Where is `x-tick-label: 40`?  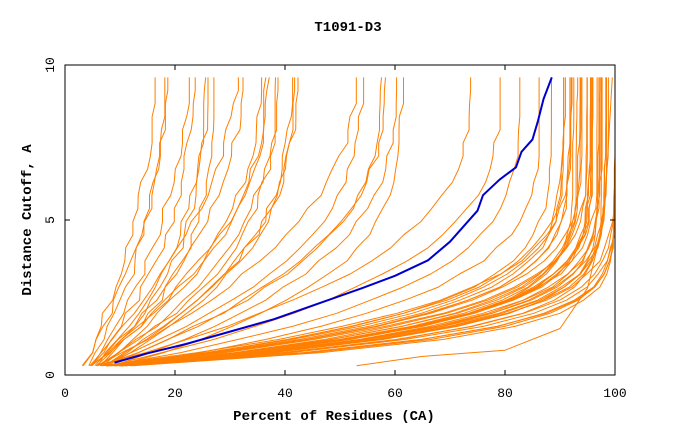 x-tick-label: 40 is located at coordinates (285, 393).